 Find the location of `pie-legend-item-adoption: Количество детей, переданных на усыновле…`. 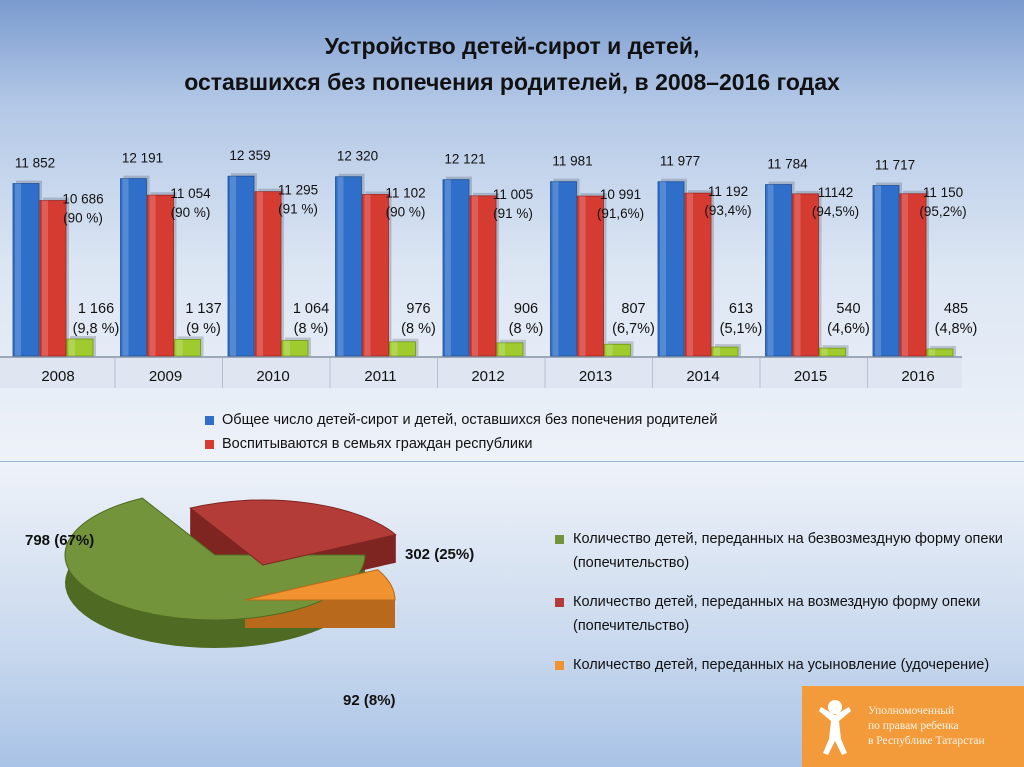

pie-legend-item-adoption: Количество детей, переданных на усыновле… is located at coordinates (785, 665).